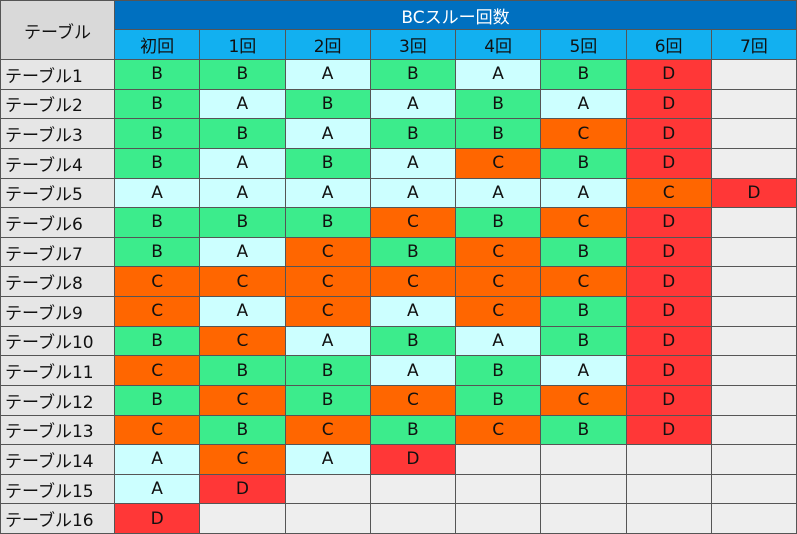  Describe the element at coordinates (57, 459) in the screenshot. I see `row-header: テーブル14` at that location.